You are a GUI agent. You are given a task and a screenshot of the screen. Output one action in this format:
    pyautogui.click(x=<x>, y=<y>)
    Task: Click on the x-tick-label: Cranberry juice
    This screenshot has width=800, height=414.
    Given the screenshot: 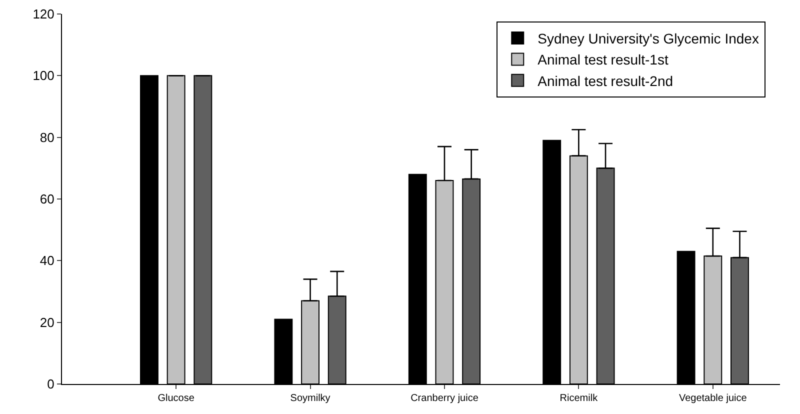 What is the action you would take?
    pyautogui.click(x=444, y=398)
    